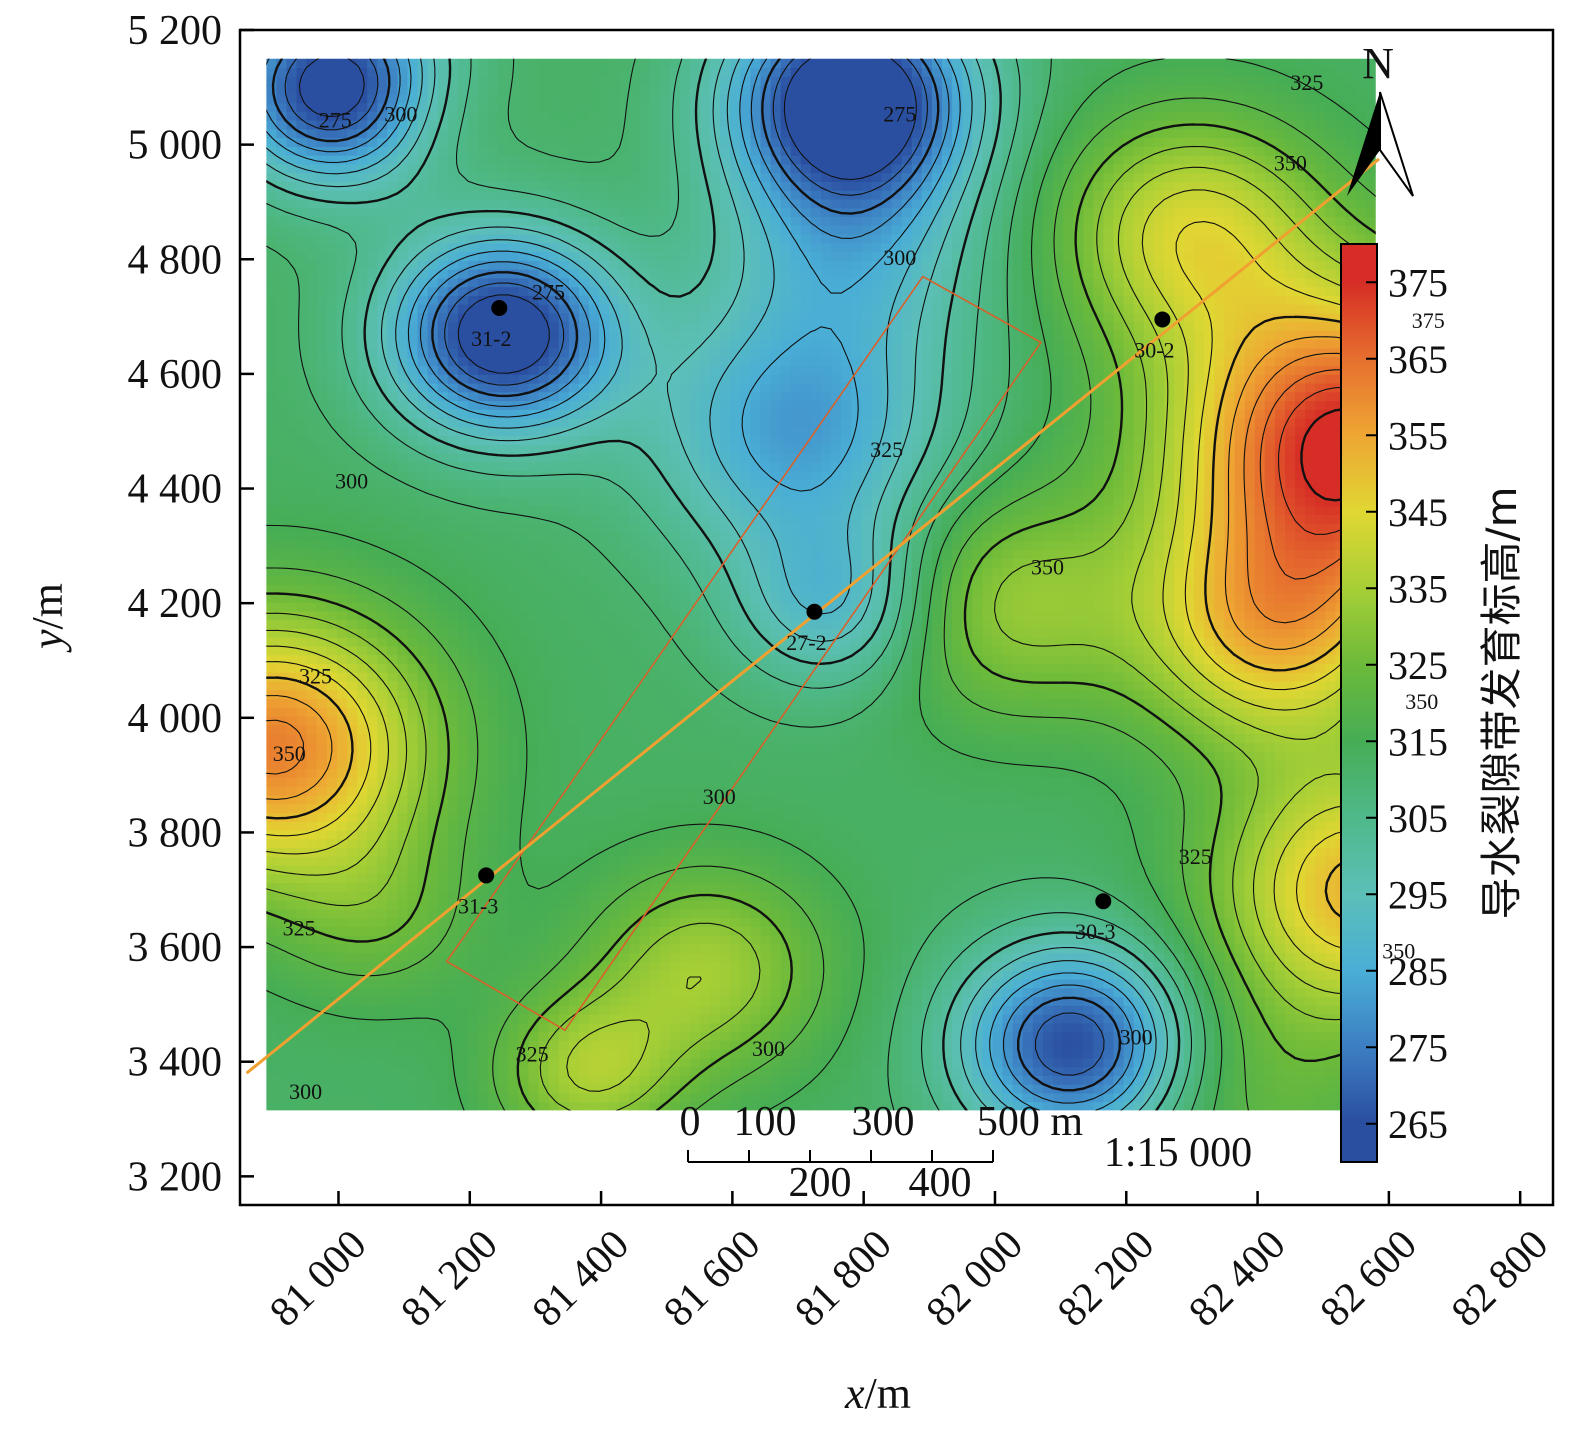  Describe the element at coordinates (175, 948) in the screenshot. I see `y-tick-label: 3 600` at that location.